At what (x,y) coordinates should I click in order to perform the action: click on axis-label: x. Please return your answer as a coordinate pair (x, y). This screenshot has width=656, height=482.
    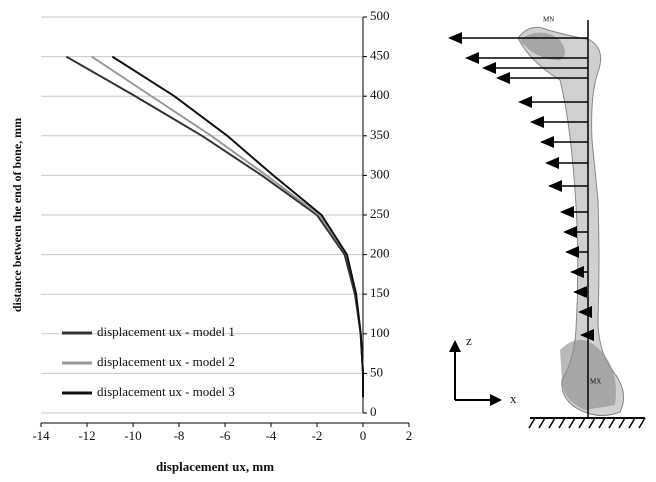
    Looking at the image, I should click on (513, 398).